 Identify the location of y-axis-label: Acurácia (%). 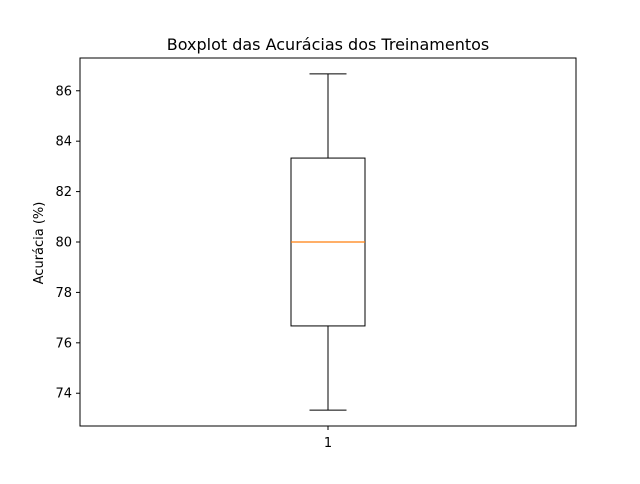
(39, 243).